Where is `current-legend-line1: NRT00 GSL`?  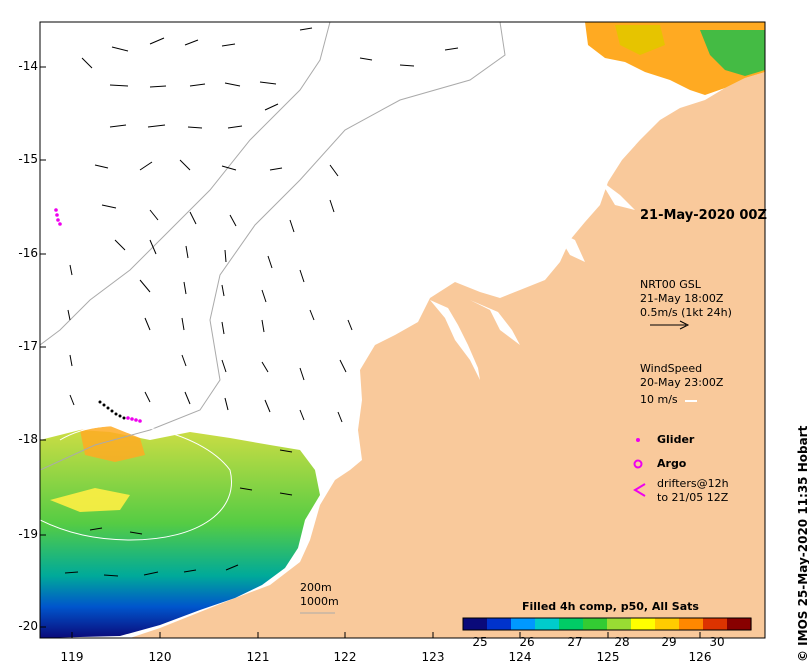 current-legend-line1: NRT00 GSL is located at coordinates (670, 284).